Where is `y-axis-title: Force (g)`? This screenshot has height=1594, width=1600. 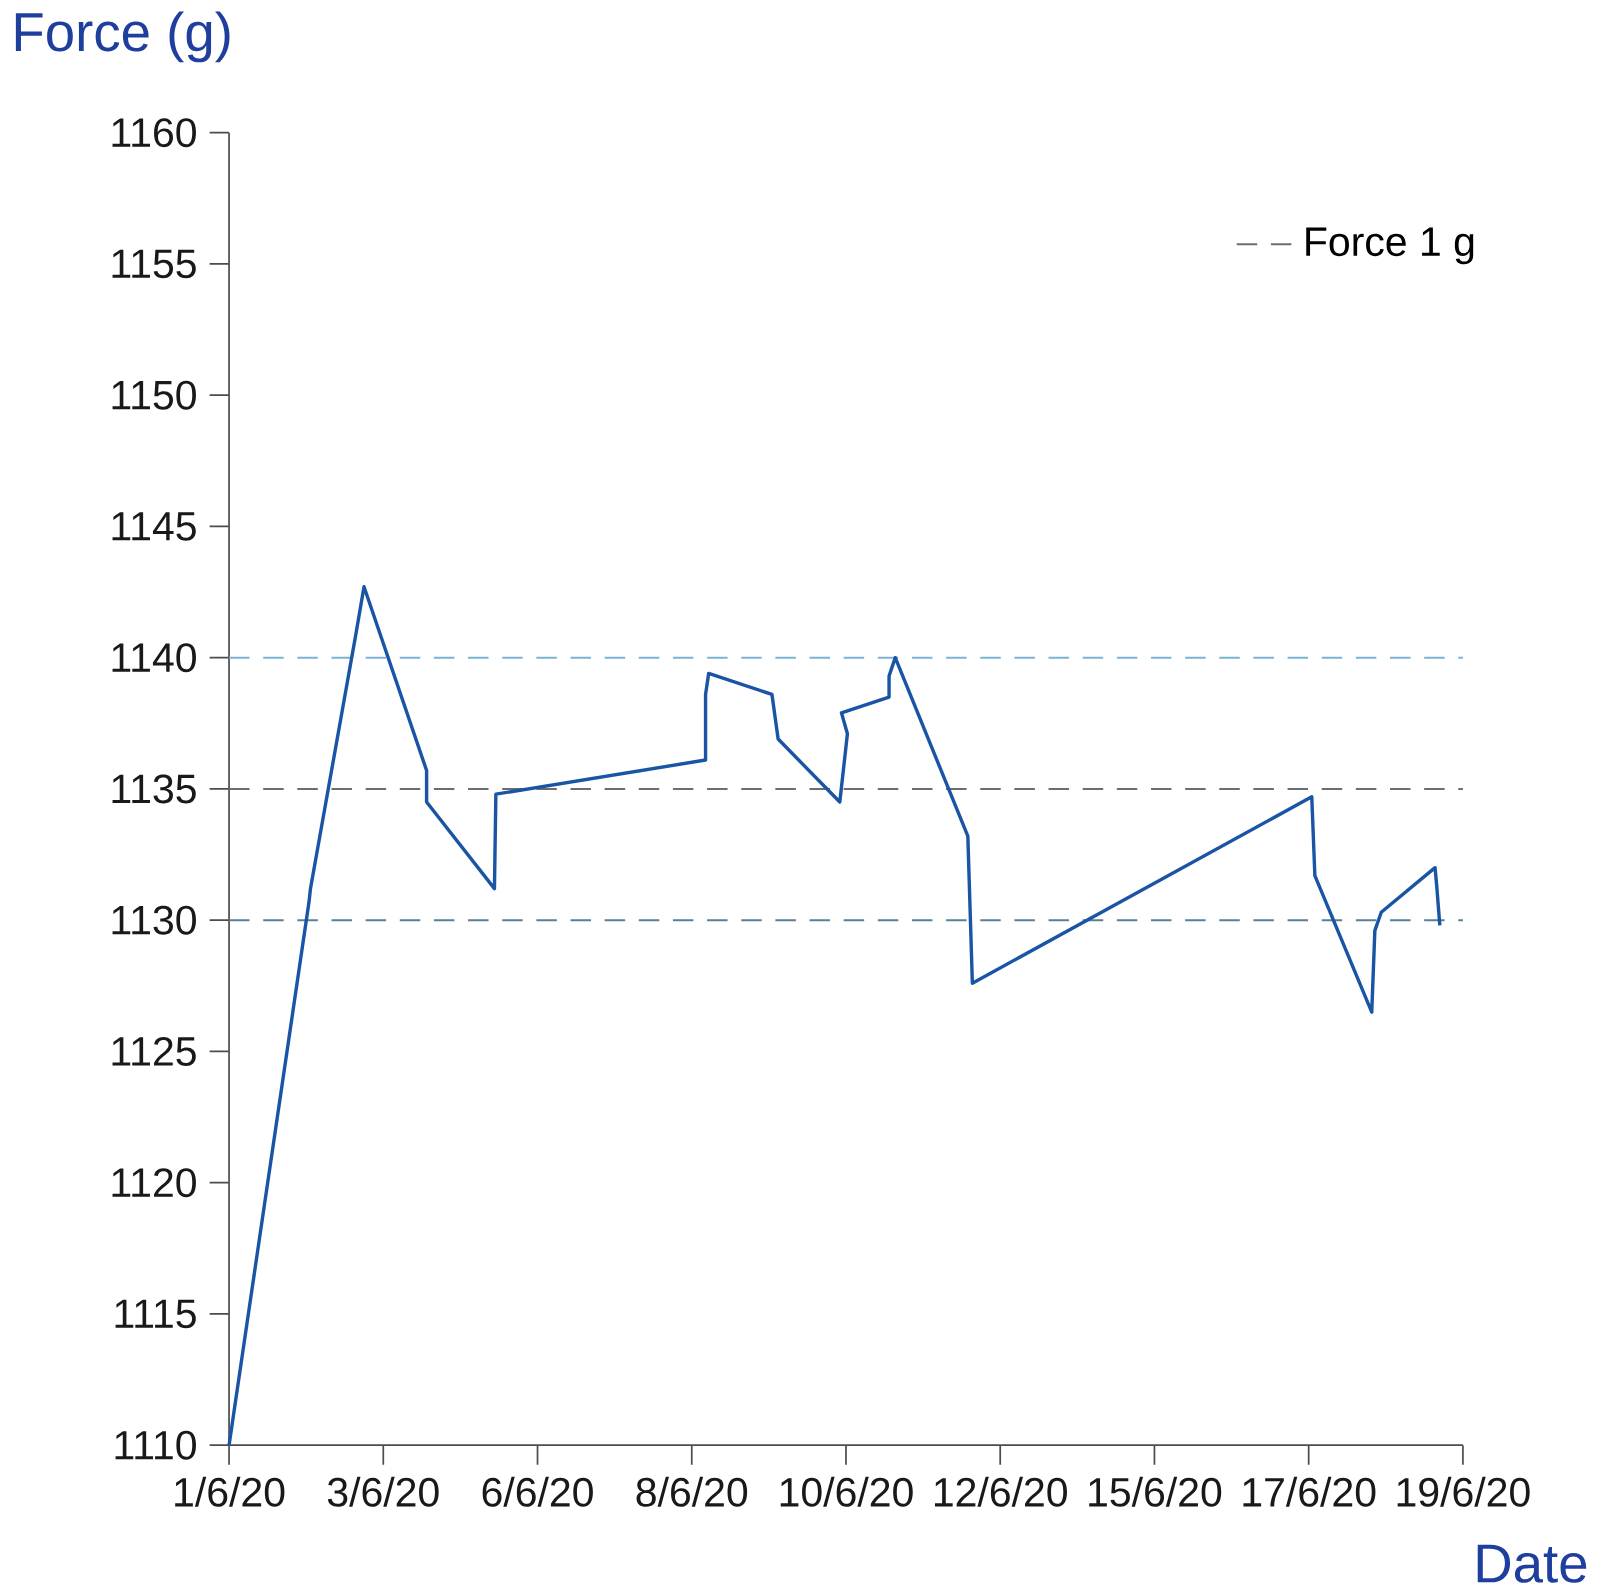 y-axis-title: Force (g) is located at coordinates (122, 37).